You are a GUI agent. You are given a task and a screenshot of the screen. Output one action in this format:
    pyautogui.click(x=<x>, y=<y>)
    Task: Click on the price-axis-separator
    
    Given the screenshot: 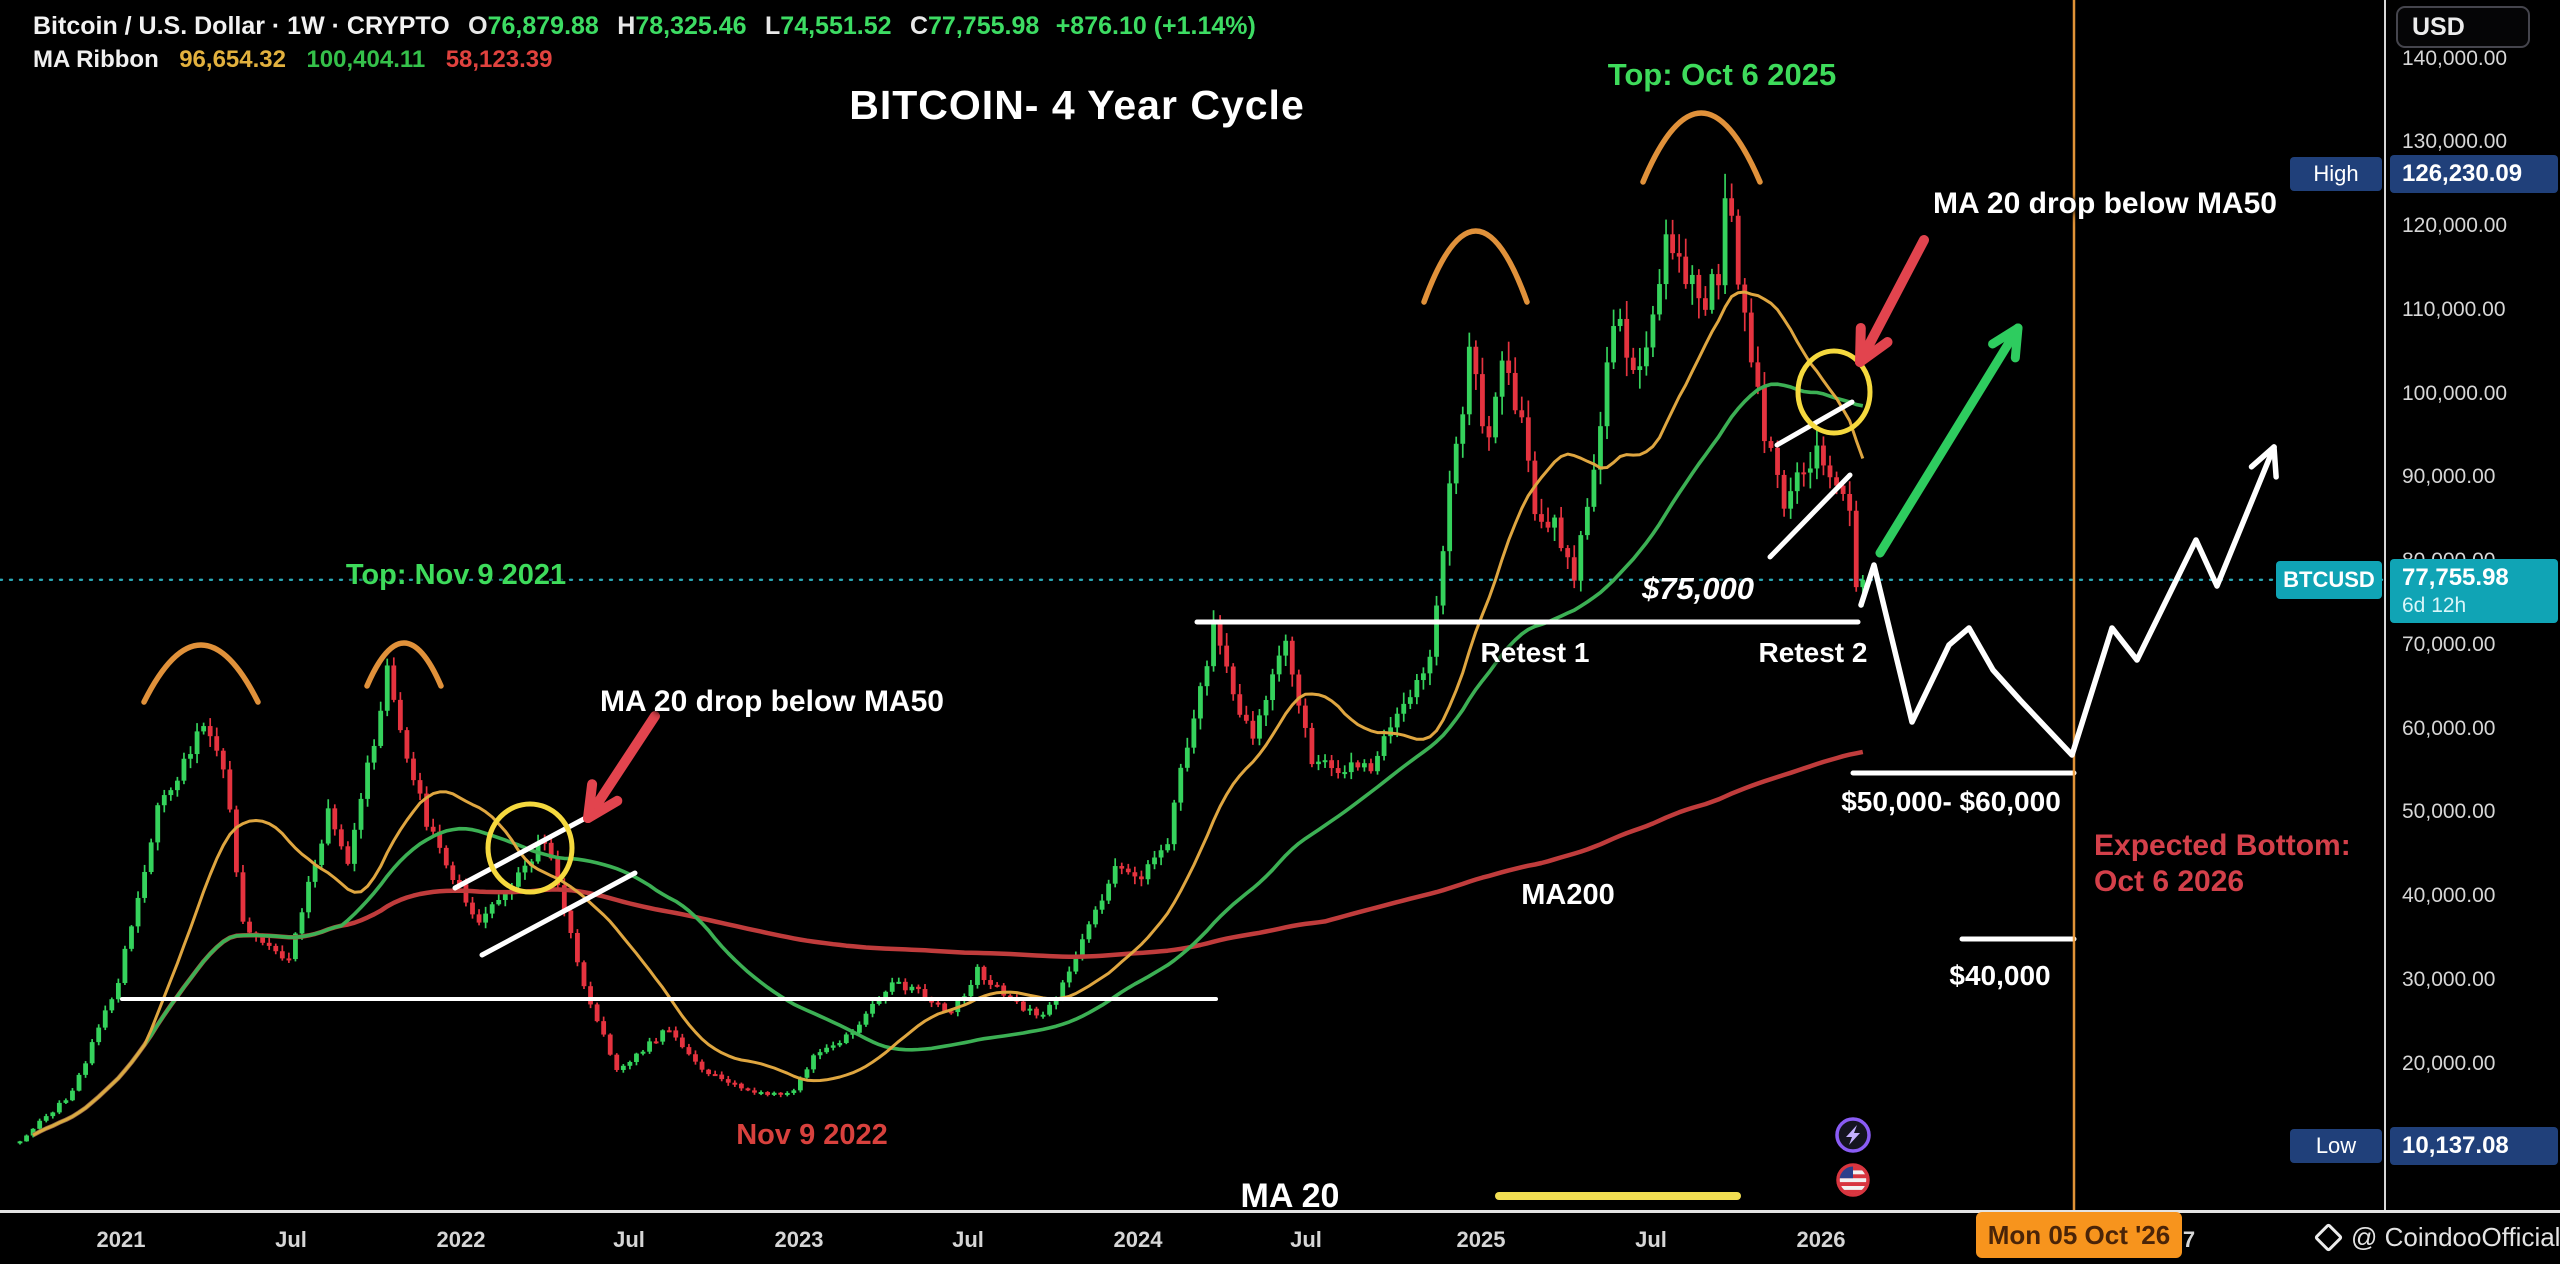 What is the action you would take?
    pyautogui.click(x=2385, y=632)
    